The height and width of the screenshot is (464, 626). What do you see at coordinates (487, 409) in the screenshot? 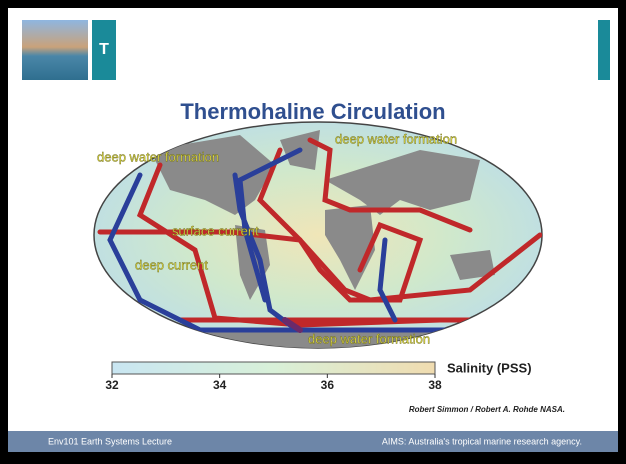
I see `credit: Robert Simmon / Robert A. Rohde NASA.` at bounding box center [487, 409].